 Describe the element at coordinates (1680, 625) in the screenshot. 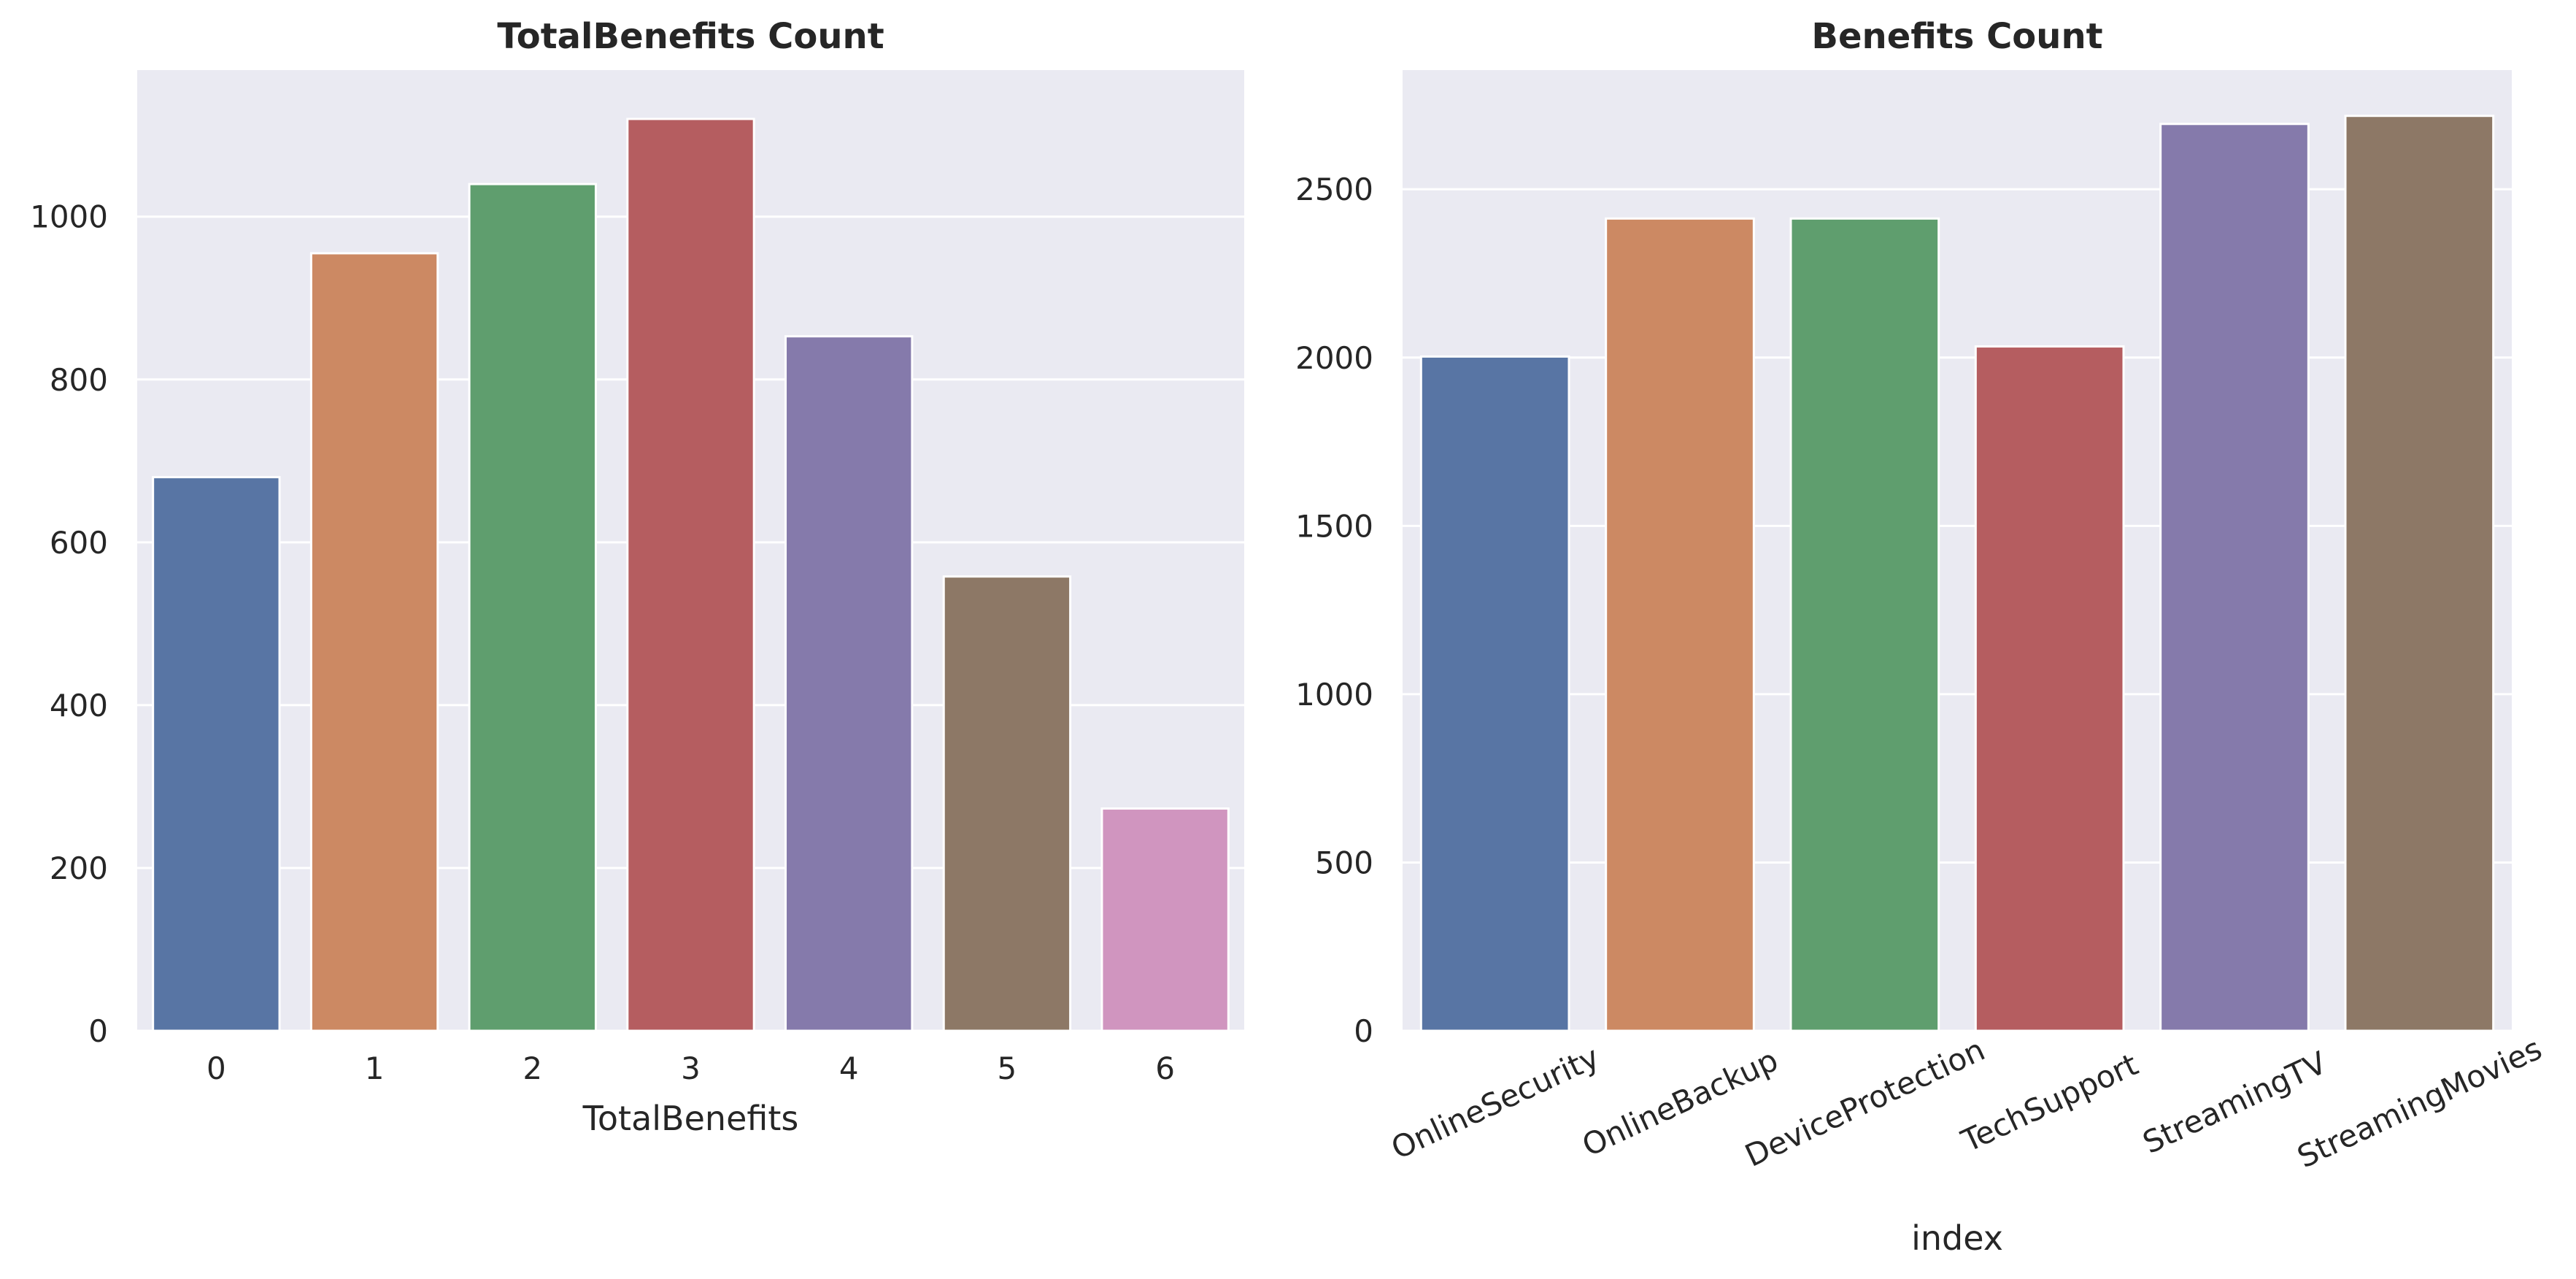

I see `bar-onlinebackup` at that location.